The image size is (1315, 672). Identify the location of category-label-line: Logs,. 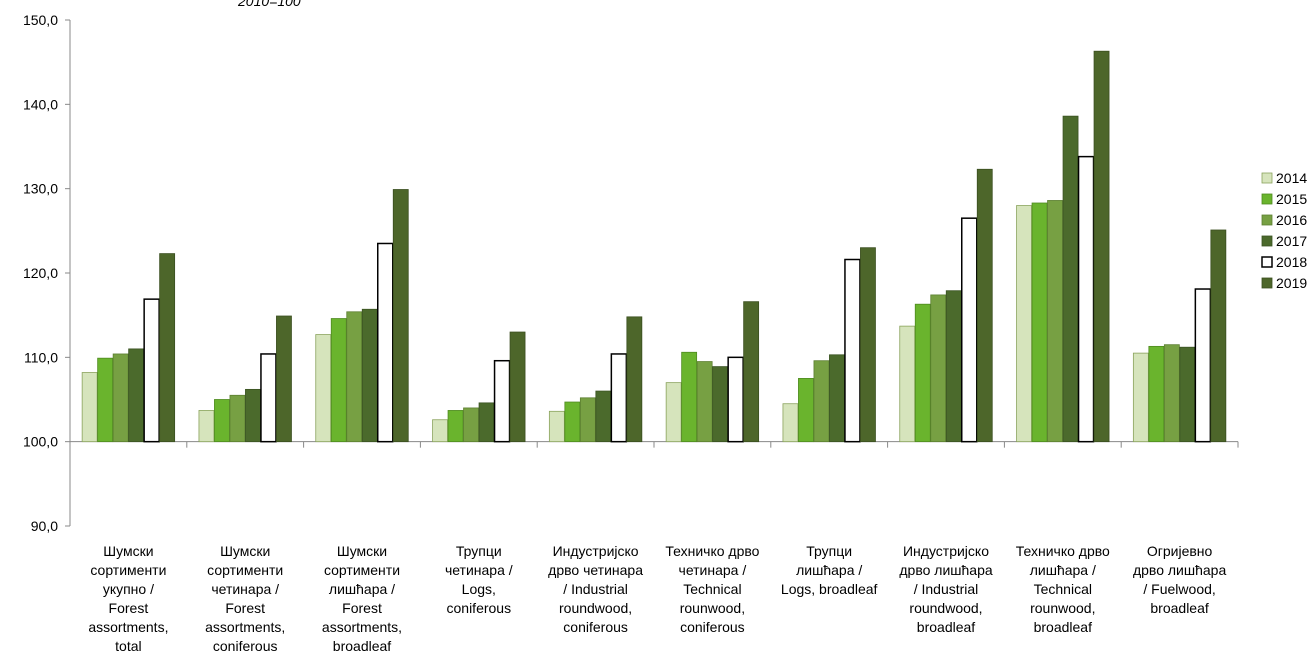
(479, 589).